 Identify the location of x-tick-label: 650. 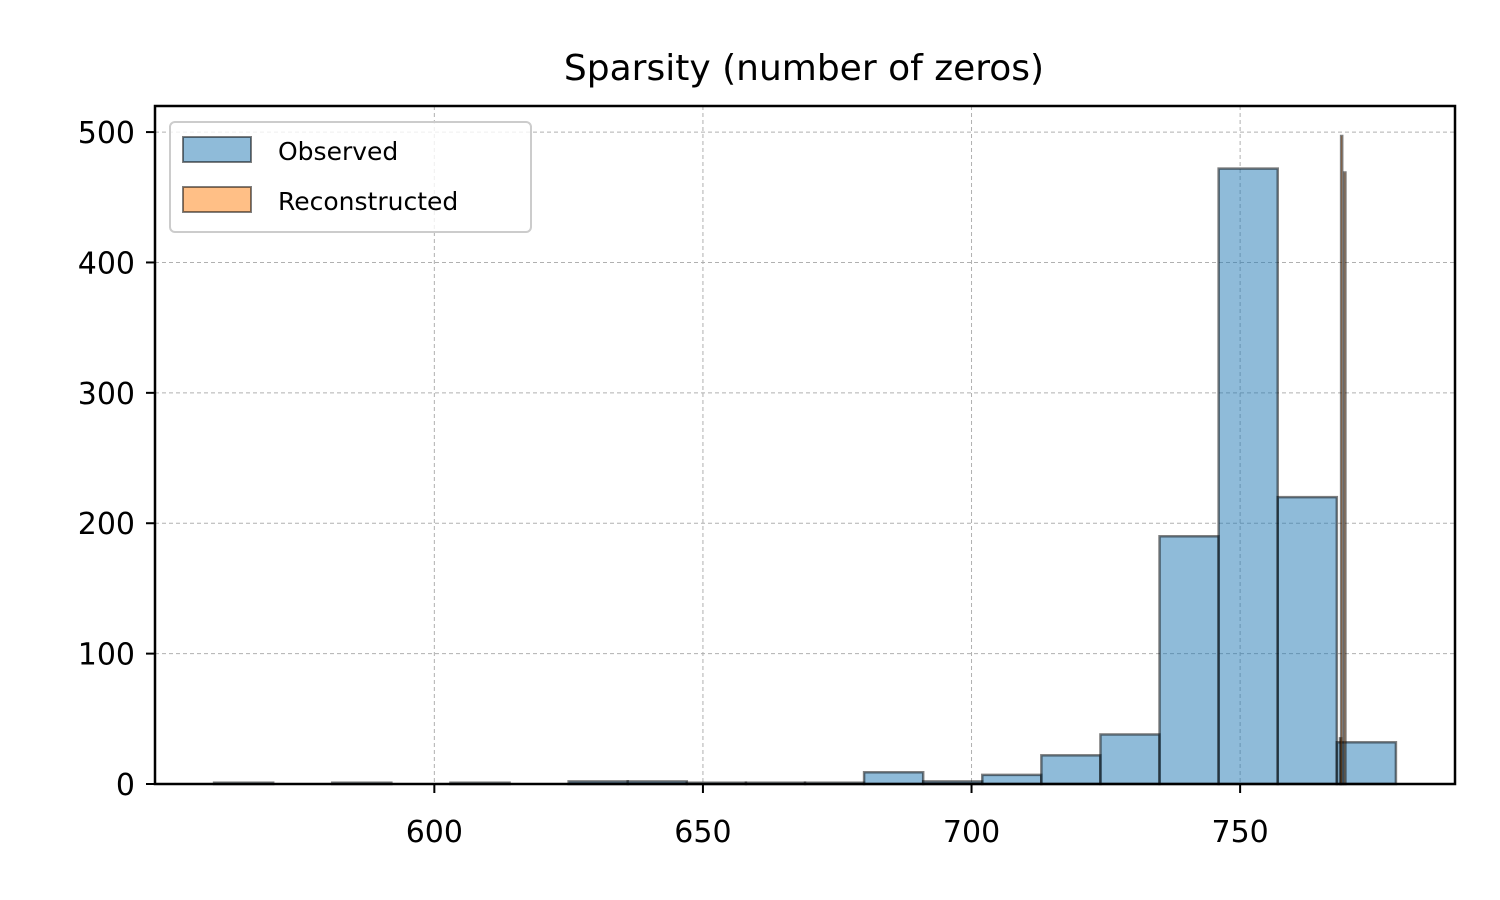
(702, 832).